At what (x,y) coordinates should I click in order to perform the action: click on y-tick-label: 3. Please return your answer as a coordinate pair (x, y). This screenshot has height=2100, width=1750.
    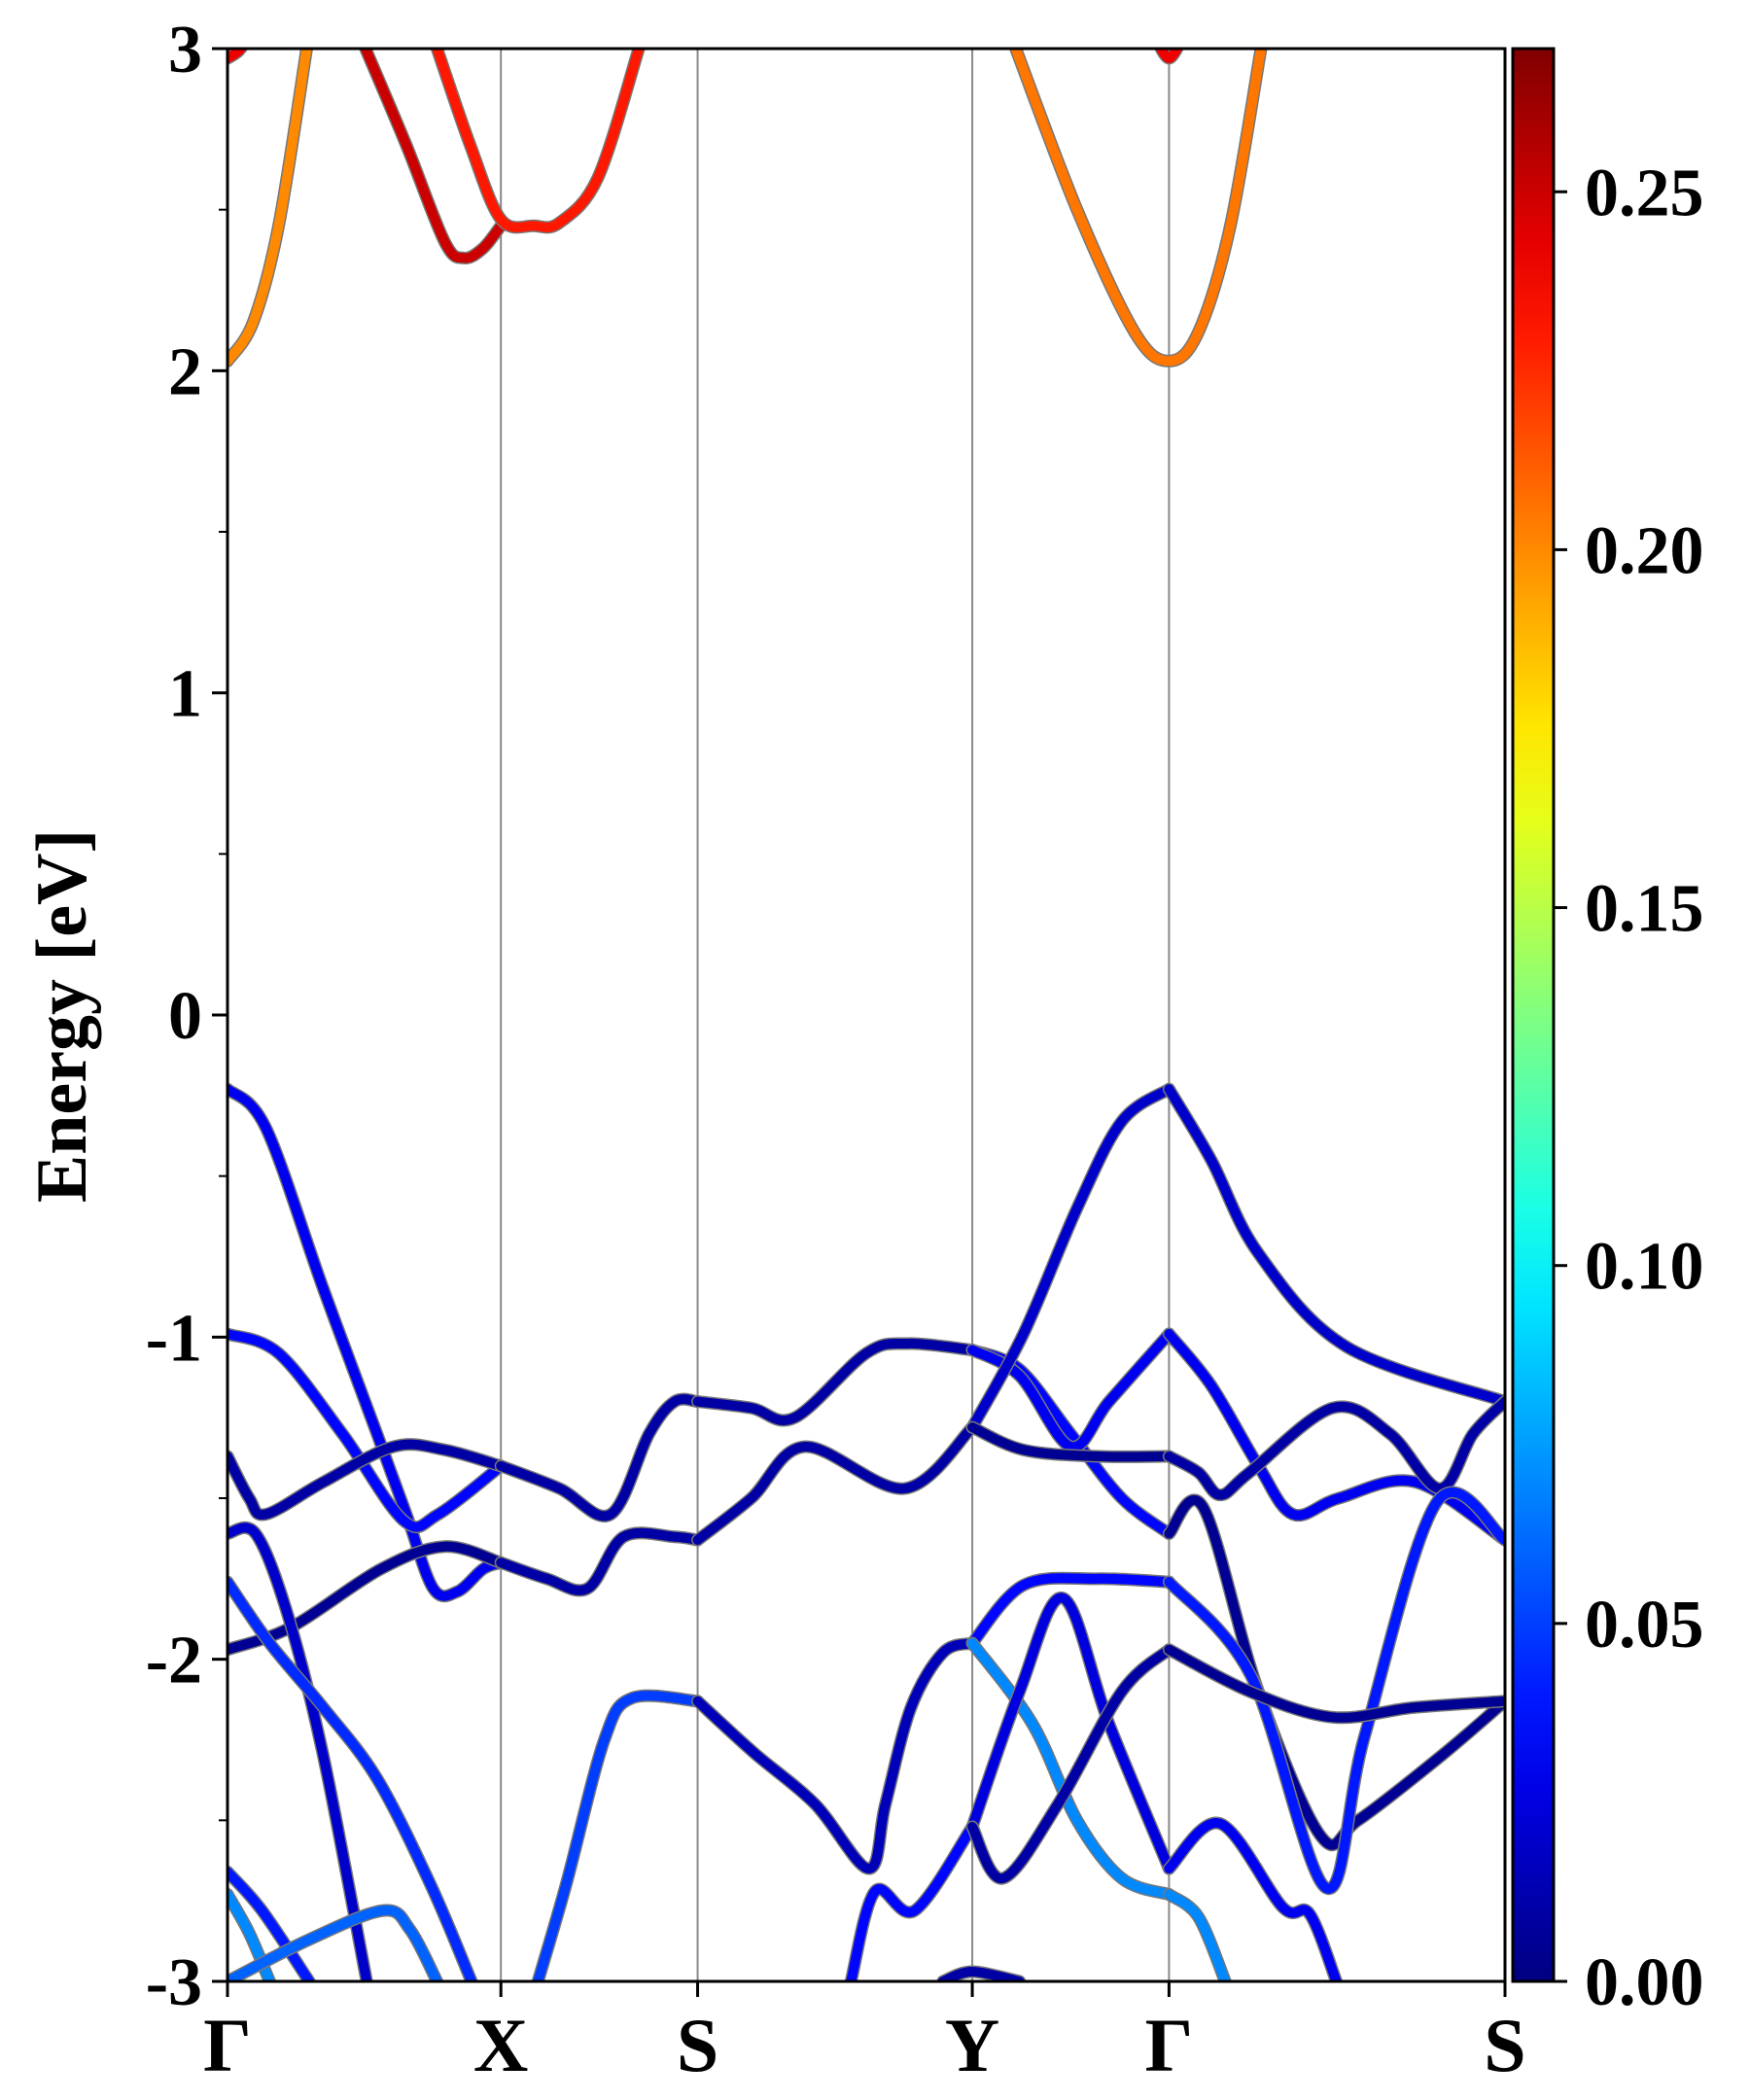
    Looking at the image, I should click on (185, 50).